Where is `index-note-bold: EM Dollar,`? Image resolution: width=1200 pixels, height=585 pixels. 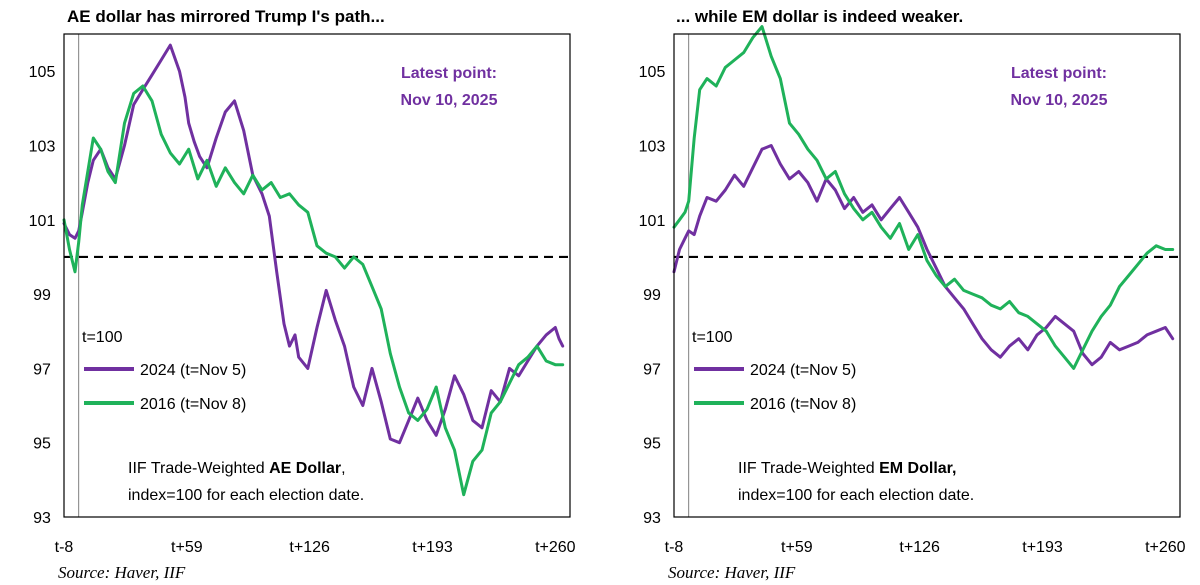
index-note-bold: EM Dollar, is located at coordinates (917, 468).